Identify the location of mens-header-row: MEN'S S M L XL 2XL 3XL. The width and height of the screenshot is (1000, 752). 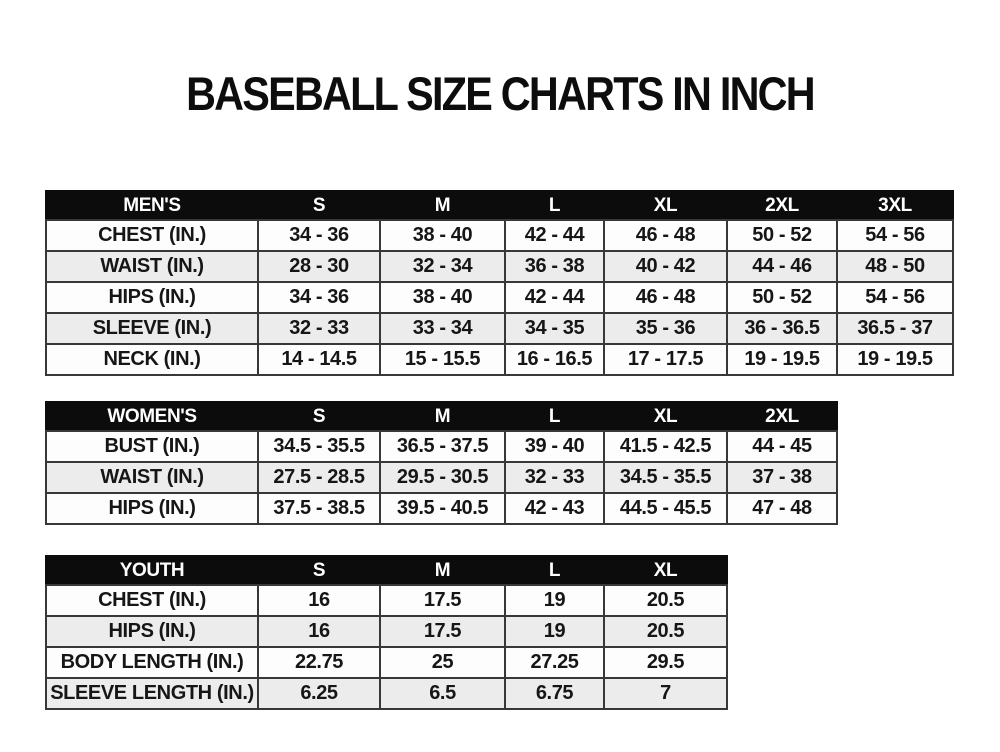
(499, 205).